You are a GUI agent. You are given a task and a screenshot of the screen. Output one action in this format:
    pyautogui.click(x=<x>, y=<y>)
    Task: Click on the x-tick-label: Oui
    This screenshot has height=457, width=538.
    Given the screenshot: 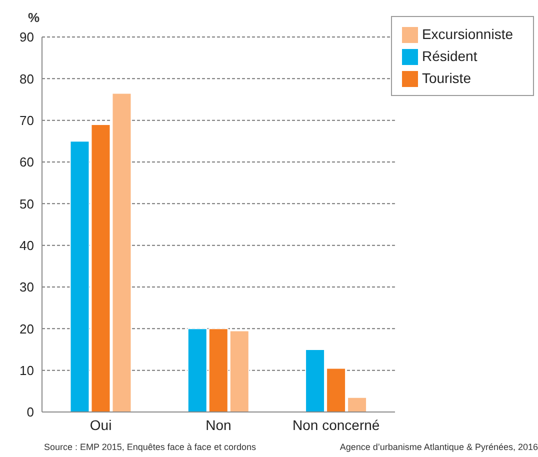 What is the action you would take?
    pyautogui.click(x=101, y=424)
    